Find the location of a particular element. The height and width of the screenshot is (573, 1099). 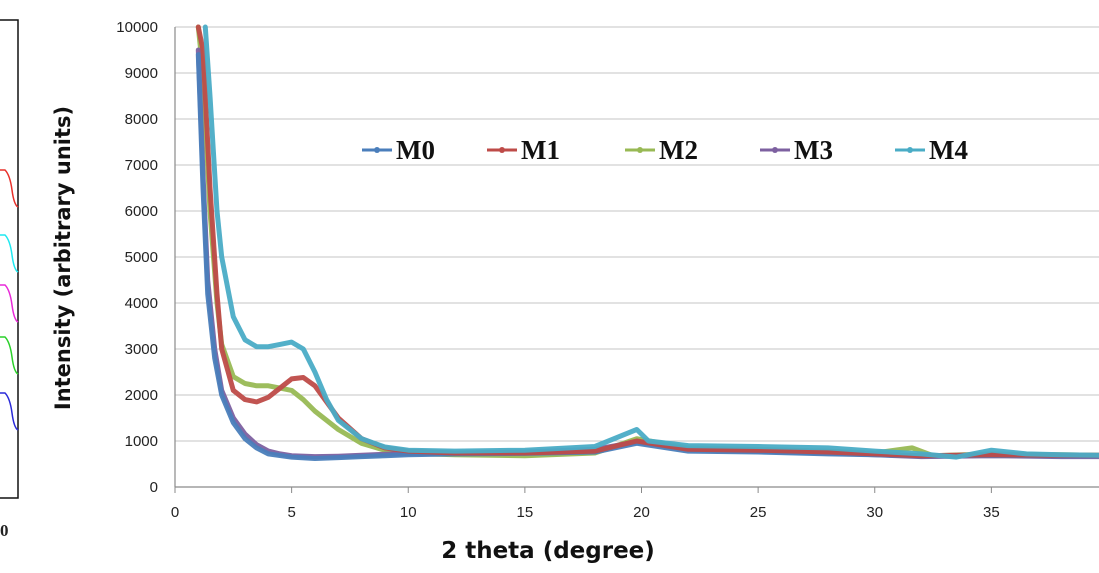

legend: M0 M1 M2 M3 M4 is located at coordinates (665, 150).